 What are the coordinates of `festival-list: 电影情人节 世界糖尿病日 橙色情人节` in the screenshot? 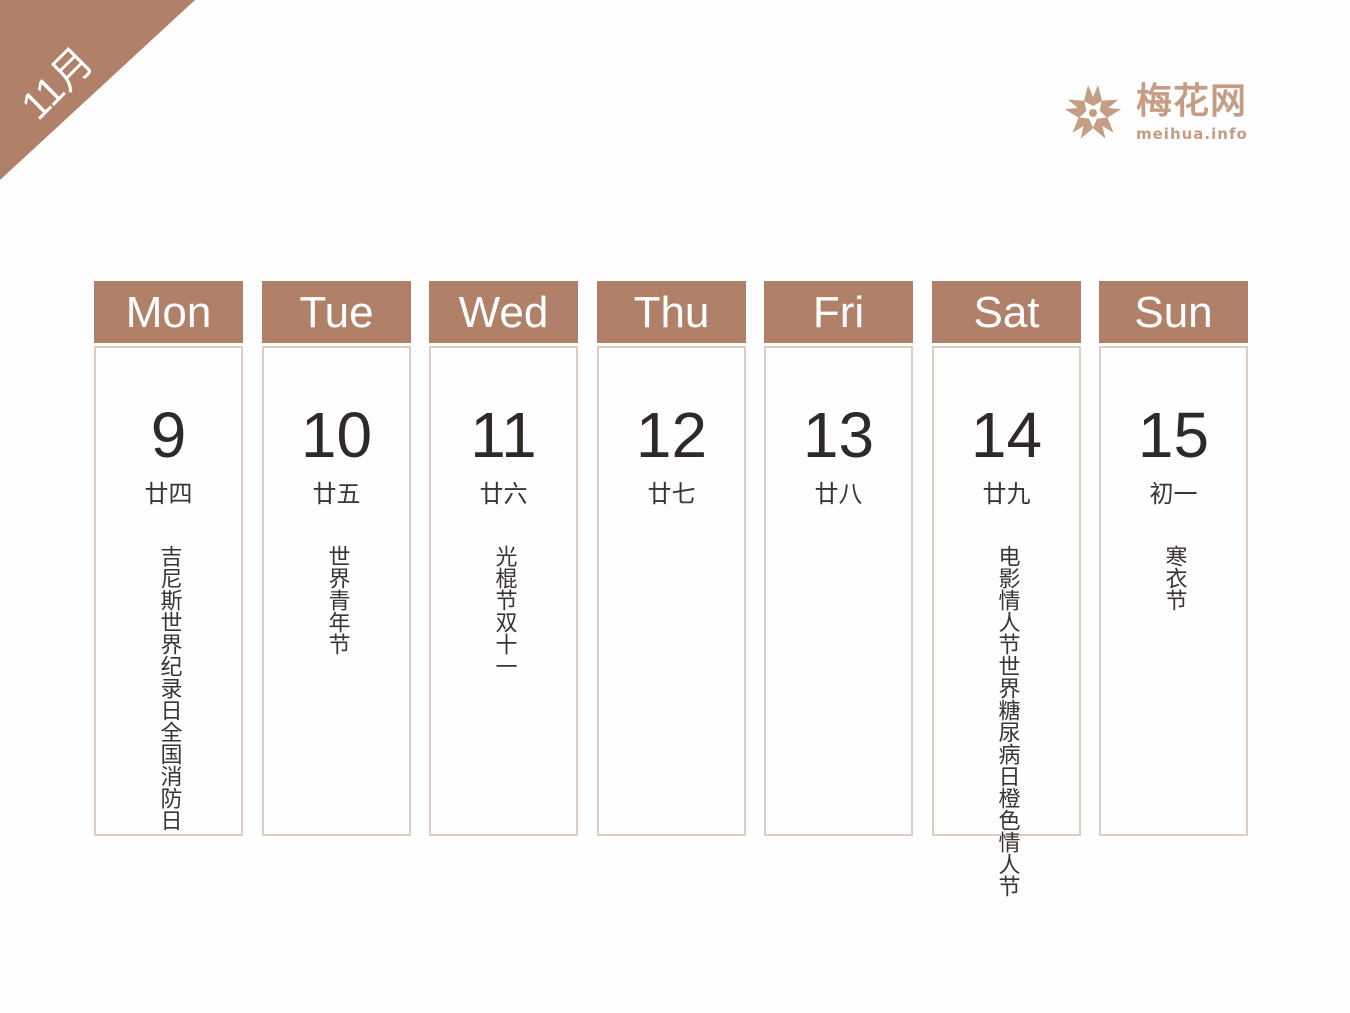 It's located at (1007, 721).